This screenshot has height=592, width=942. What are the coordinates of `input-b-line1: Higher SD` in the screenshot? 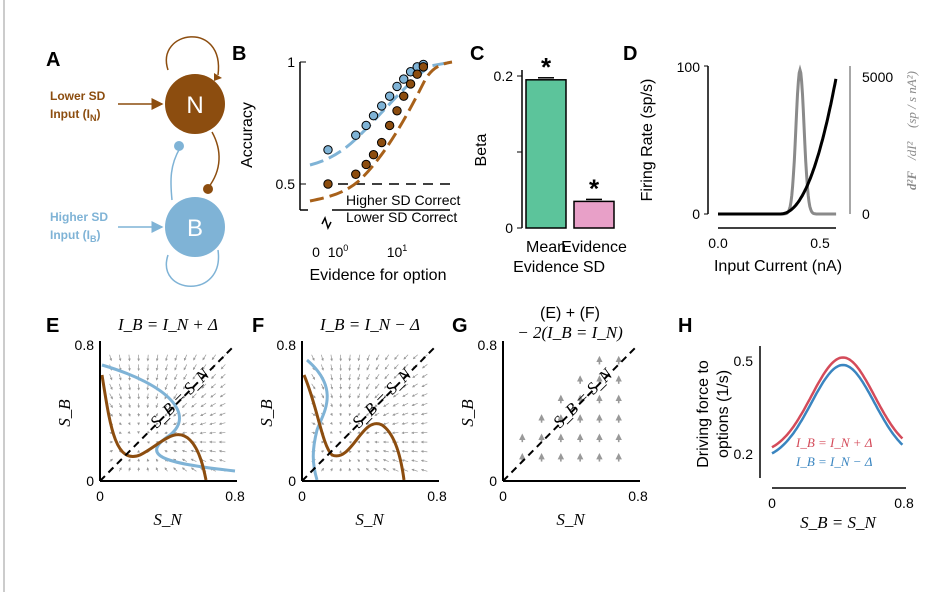 It's located at (79, 217).